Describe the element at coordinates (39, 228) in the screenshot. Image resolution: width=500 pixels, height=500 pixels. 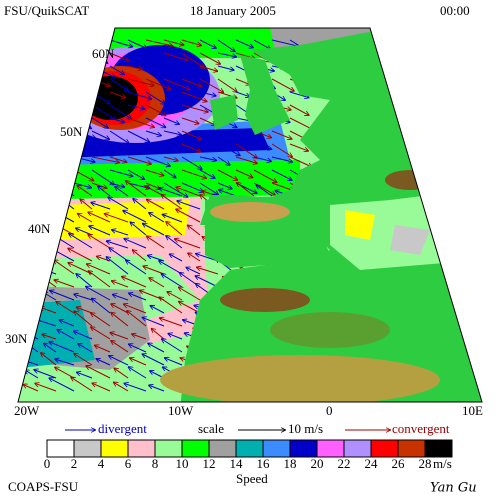
I see `lat-label: 40N` at that location.